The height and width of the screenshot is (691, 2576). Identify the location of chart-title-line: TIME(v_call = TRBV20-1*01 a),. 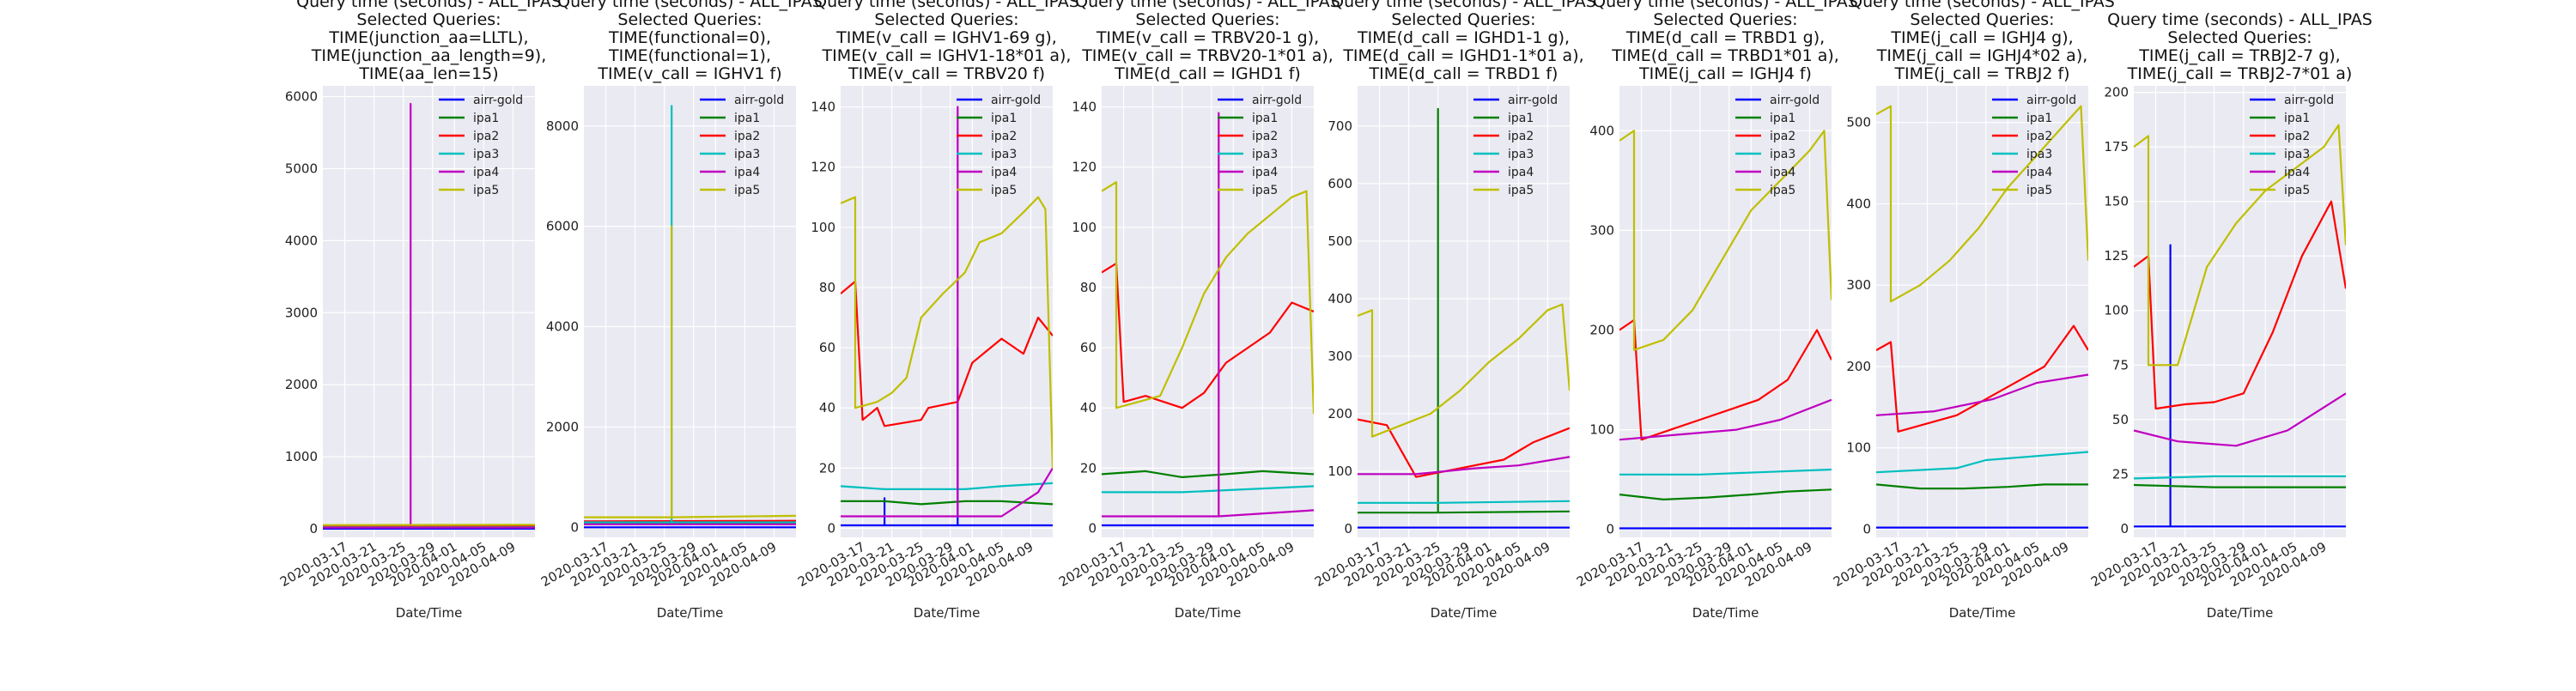
(1207, 55).